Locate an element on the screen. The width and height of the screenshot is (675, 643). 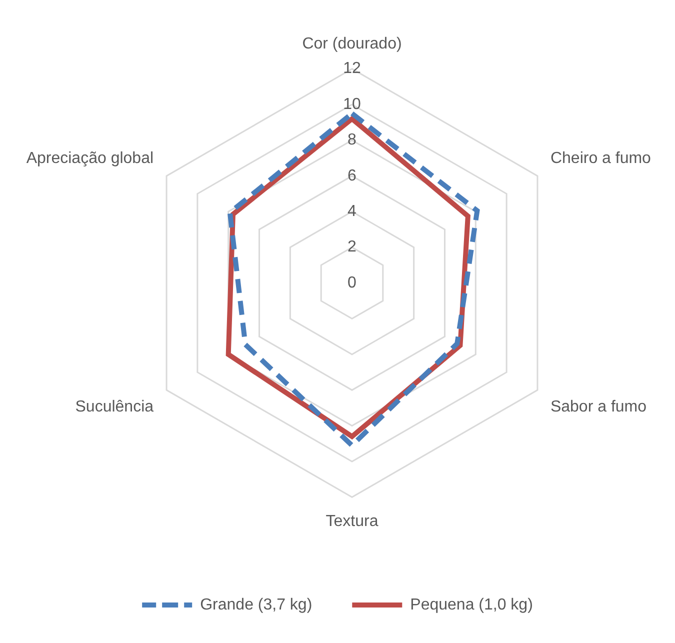
y-tick-label: 8 is located at coordinates (352, 140).